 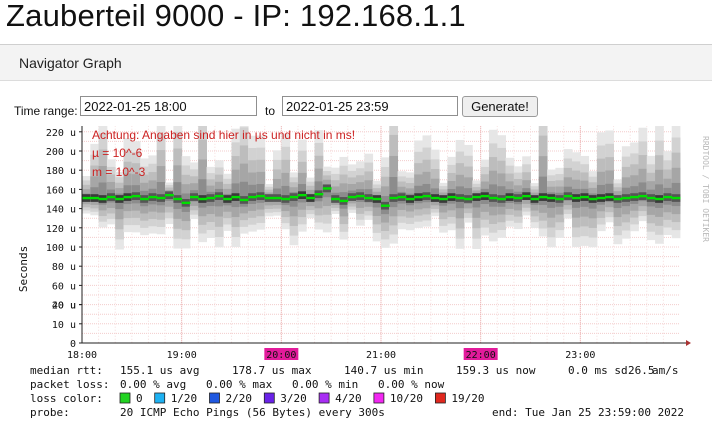 I want to click on y-tick-label: 200 u, so click(x=61, y=152).